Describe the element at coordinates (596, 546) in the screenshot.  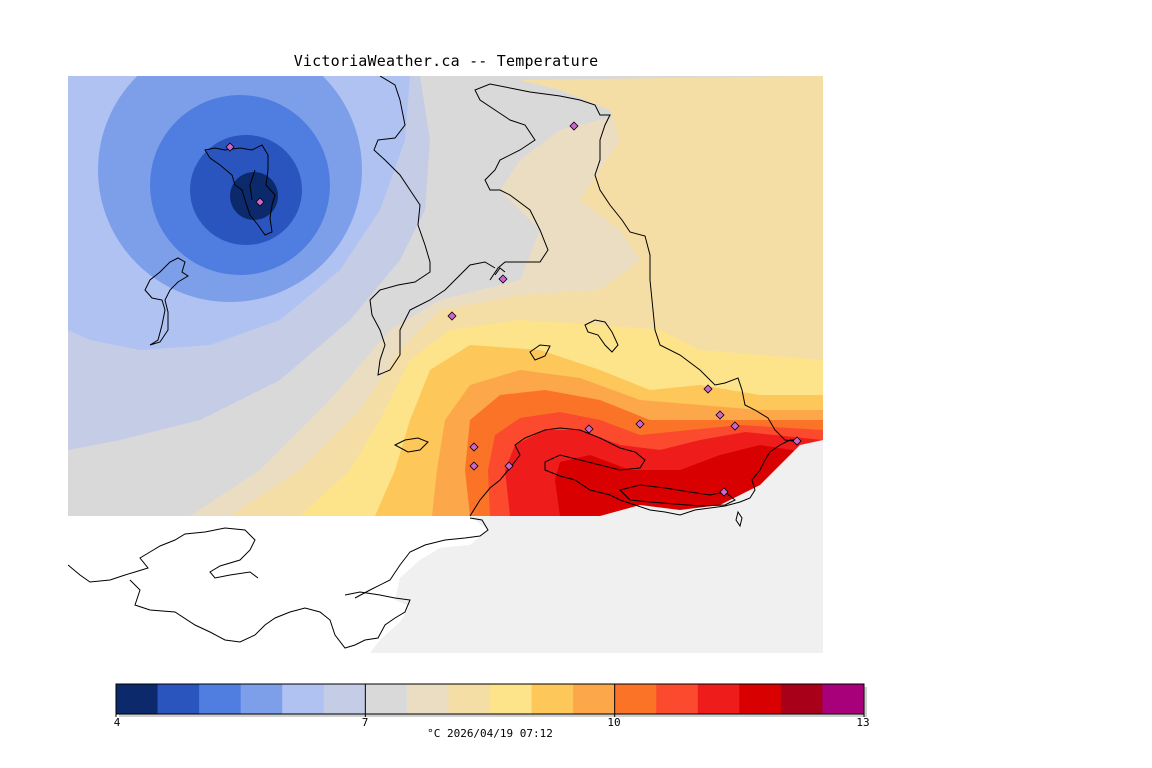
I see `land-lower-right` at that location.